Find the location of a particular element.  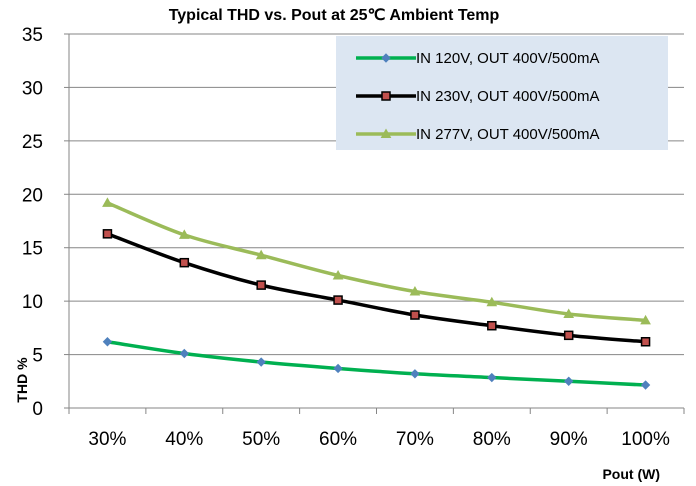

legend-label: IN 277V, OUT 400V/500mA is located at coordinates (507, 134).